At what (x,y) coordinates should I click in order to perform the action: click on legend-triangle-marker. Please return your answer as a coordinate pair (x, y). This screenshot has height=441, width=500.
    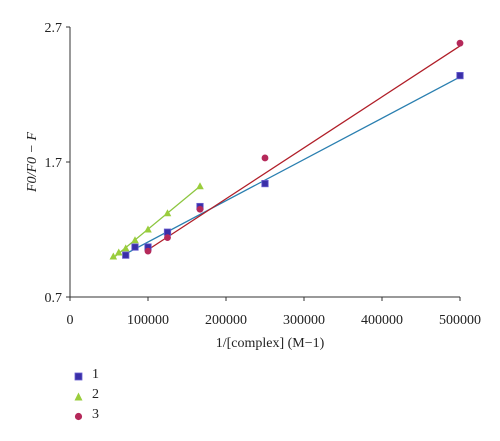
    Looking at the image, I should click on (78, 396).